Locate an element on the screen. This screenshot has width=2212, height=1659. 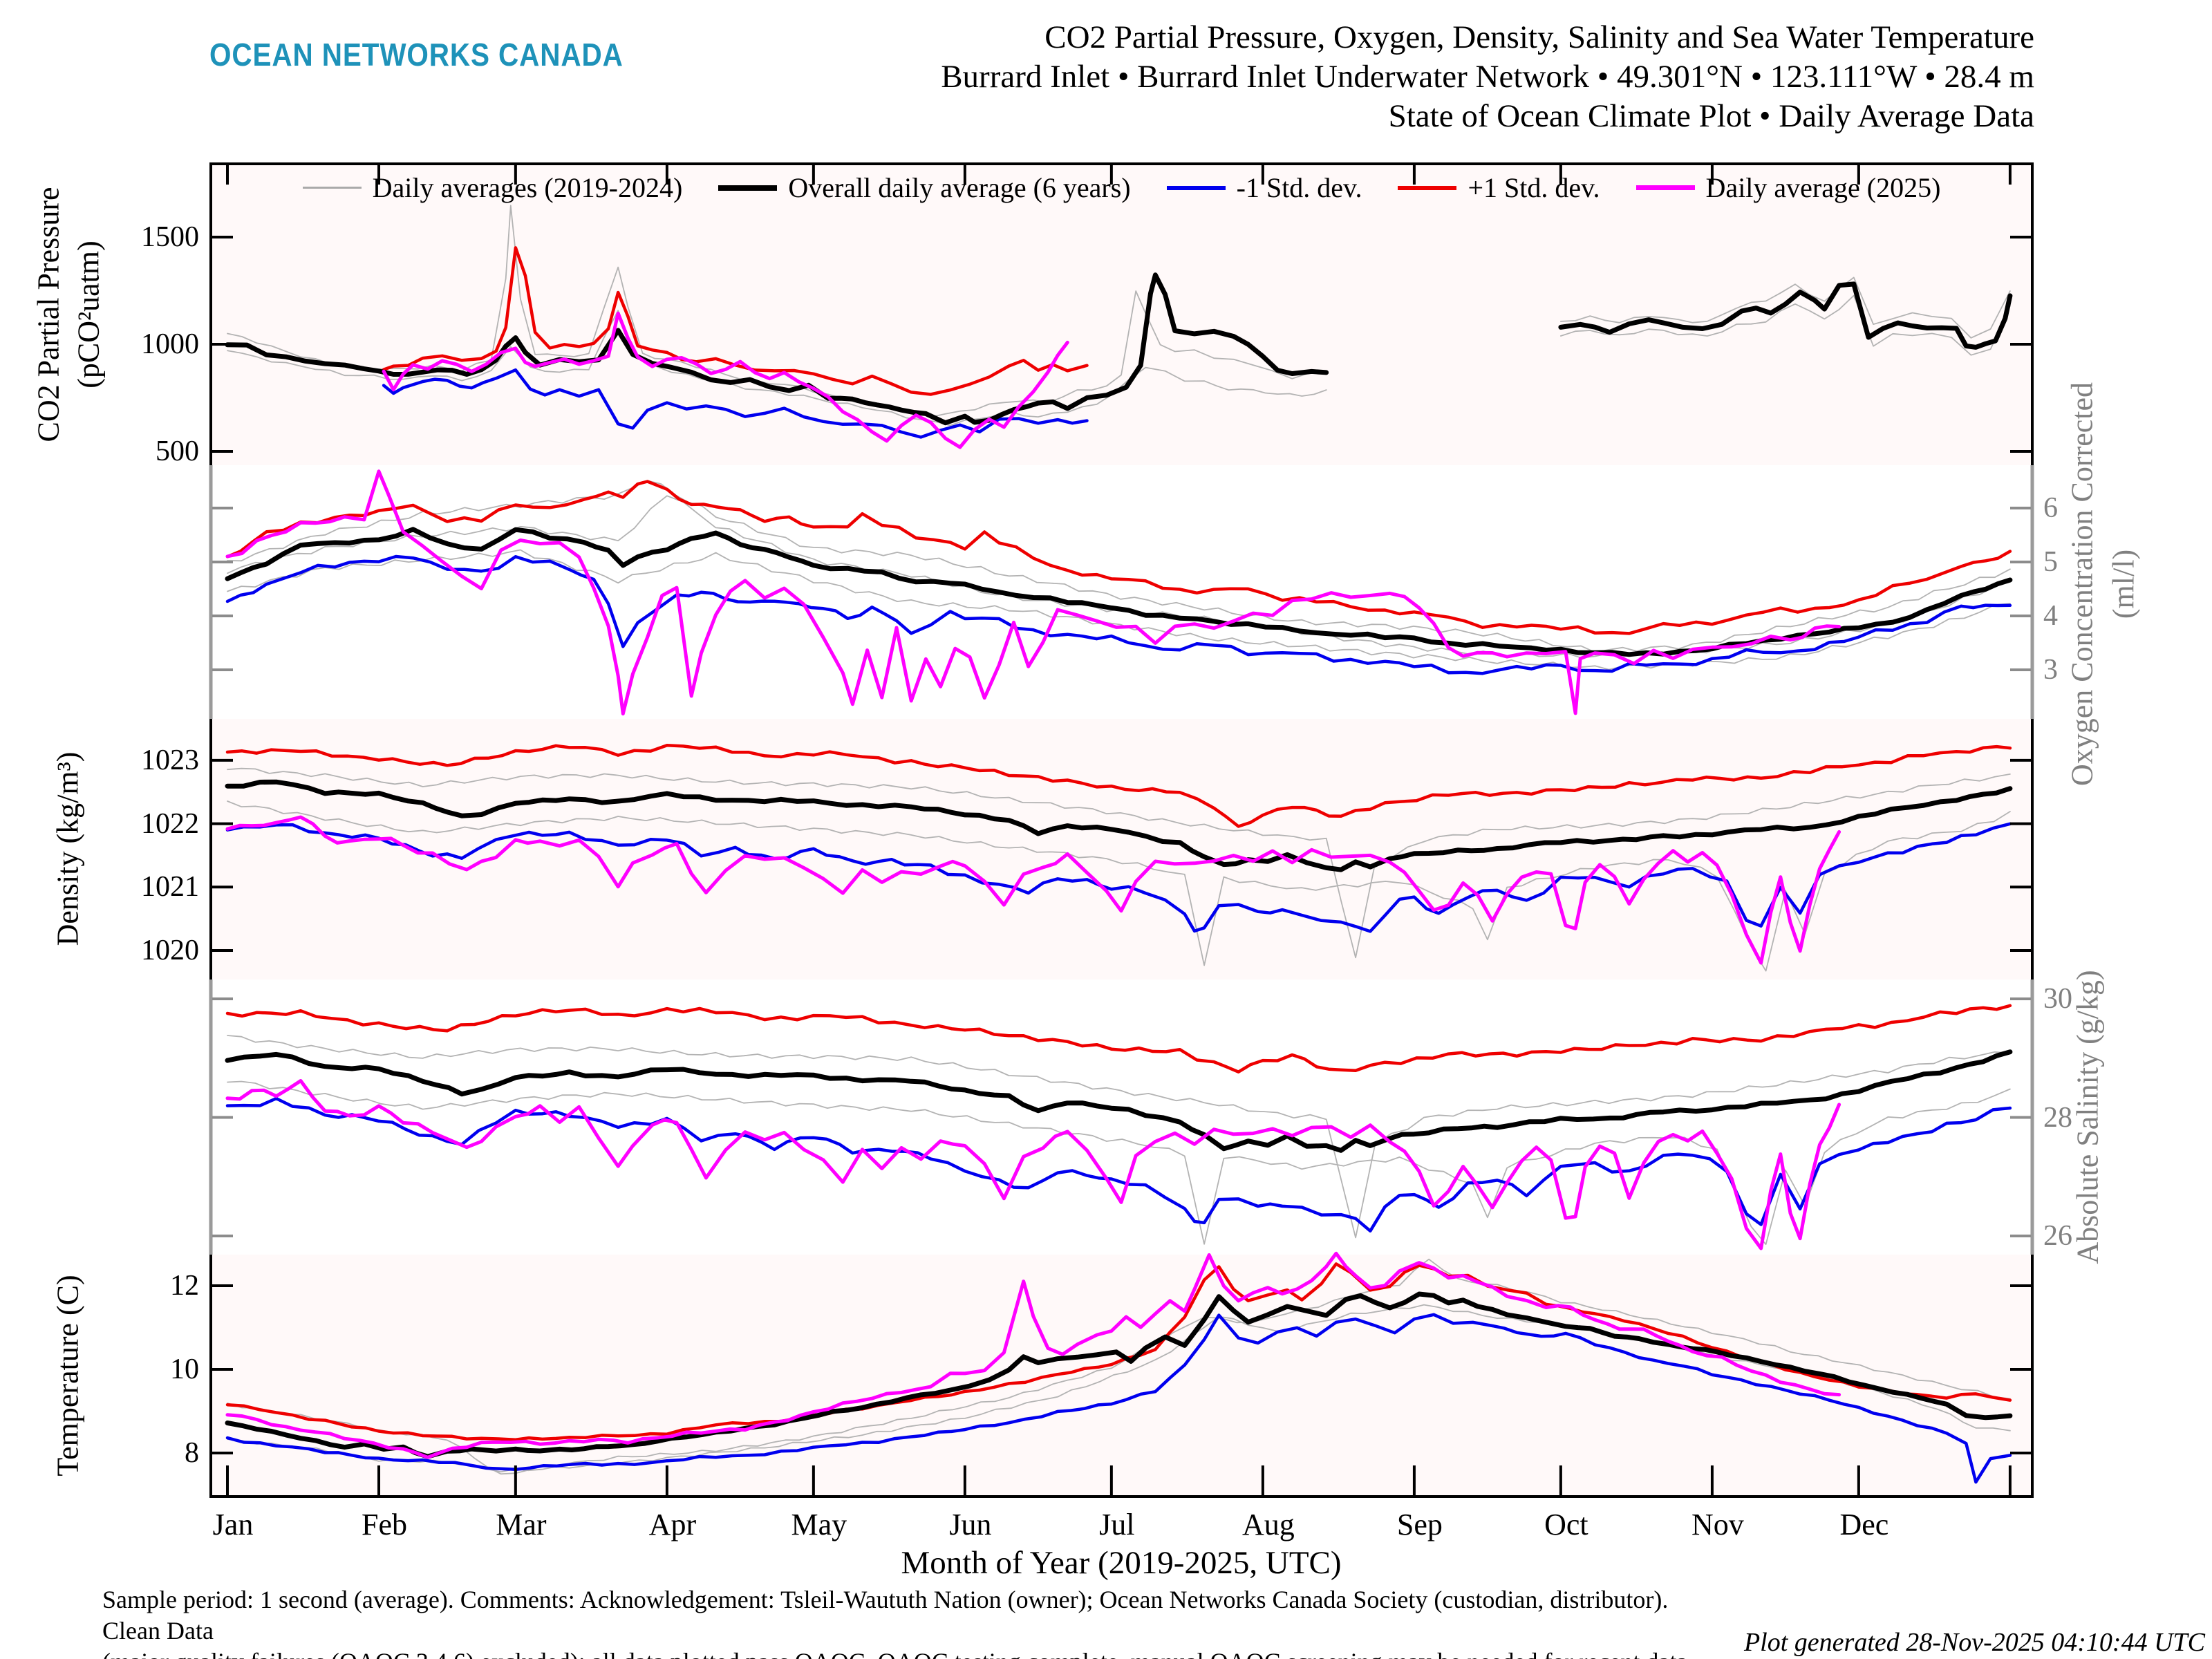
month-label-mar: Mar is located at coordinates (521, 1525).